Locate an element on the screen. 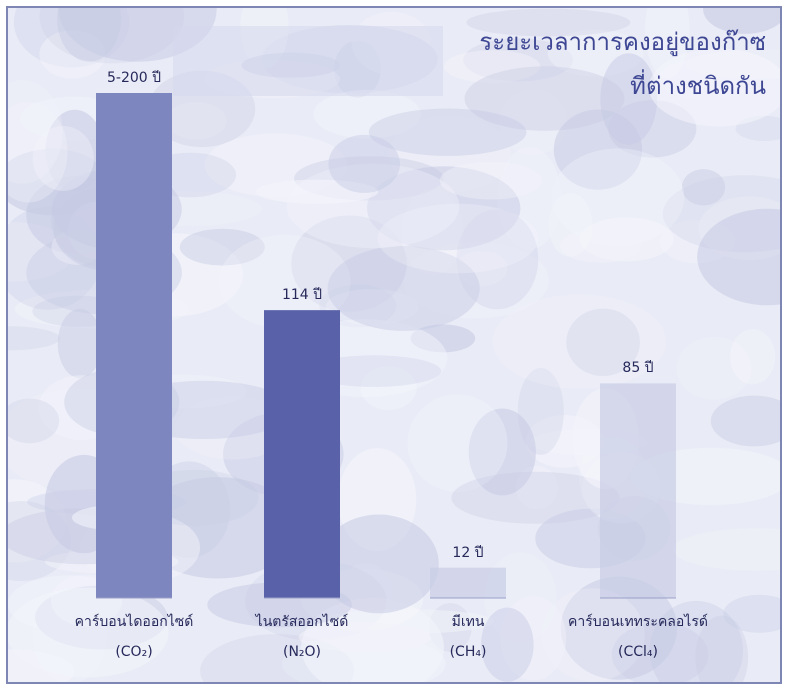  chart-title-line-2: ที่ต่างชนิดกัน is located at coordinates (698, 86).